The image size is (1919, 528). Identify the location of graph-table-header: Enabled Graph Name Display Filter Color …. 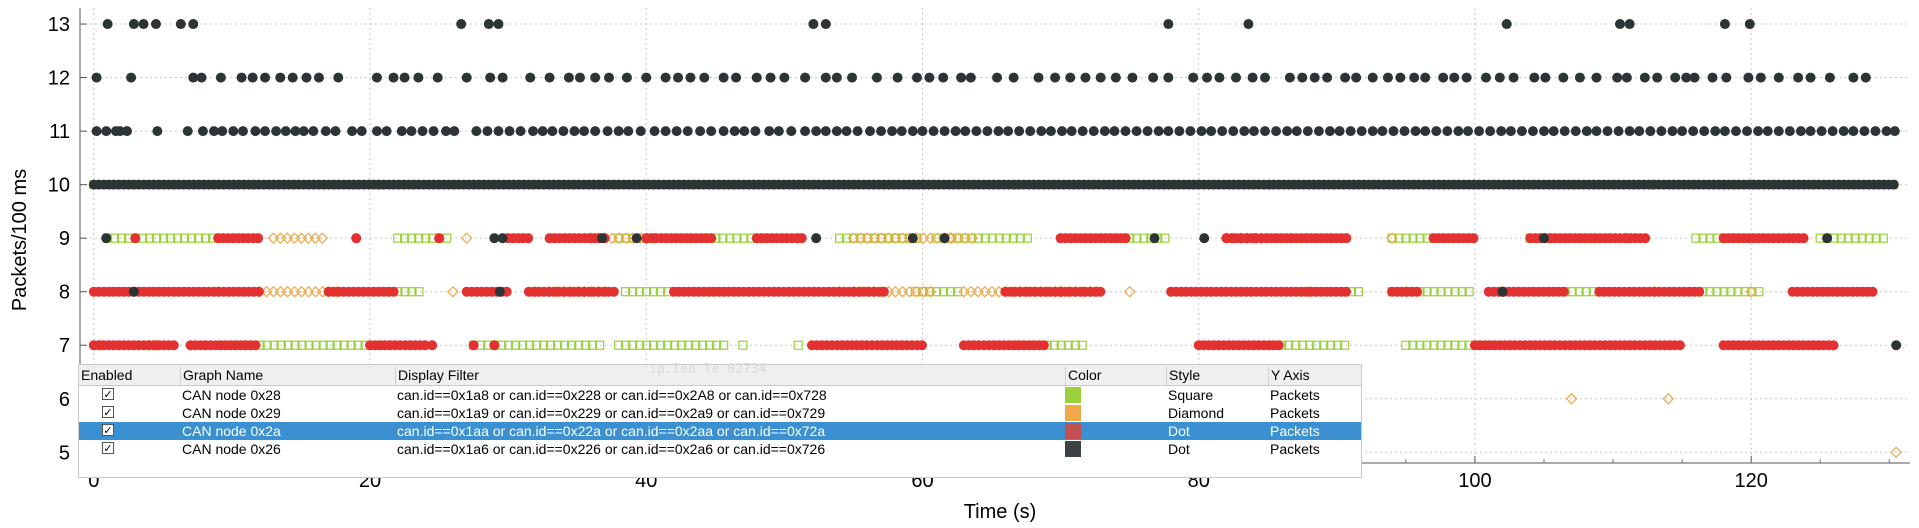
(720, 374).